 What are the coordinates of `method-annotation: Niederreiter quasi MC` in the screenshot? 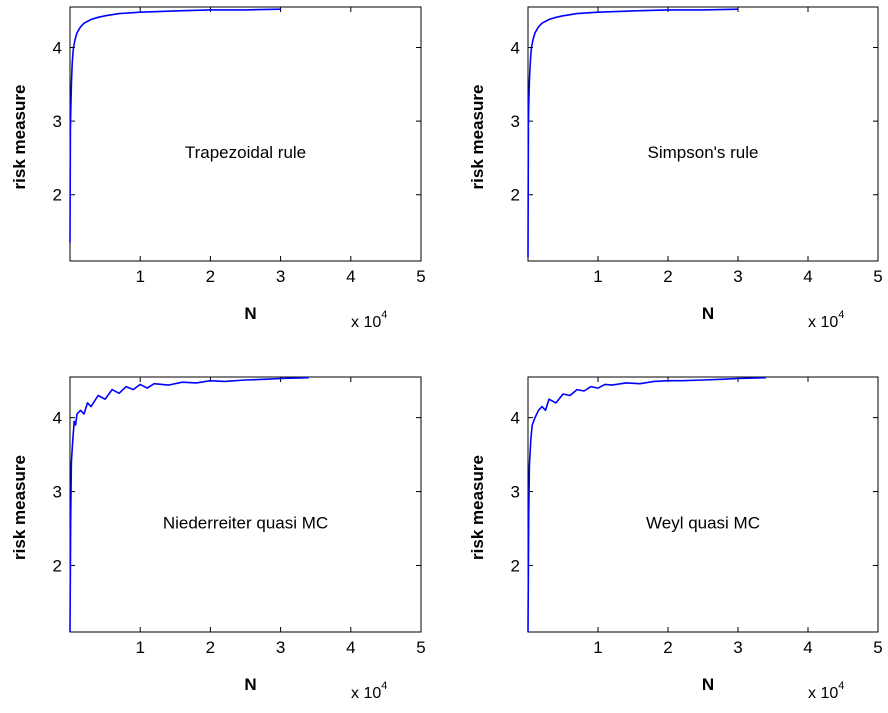 It's located at (245, 523).